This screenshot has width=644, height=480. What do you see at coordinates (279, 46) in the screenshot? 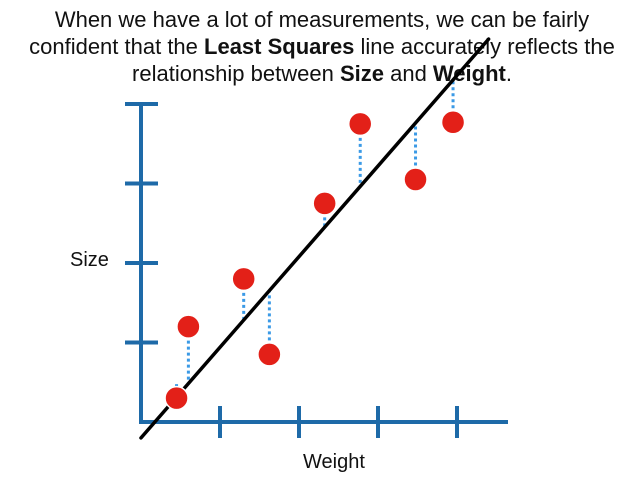
I see `caption-least-squares: Least Squares` at bounding box center [279, 46].